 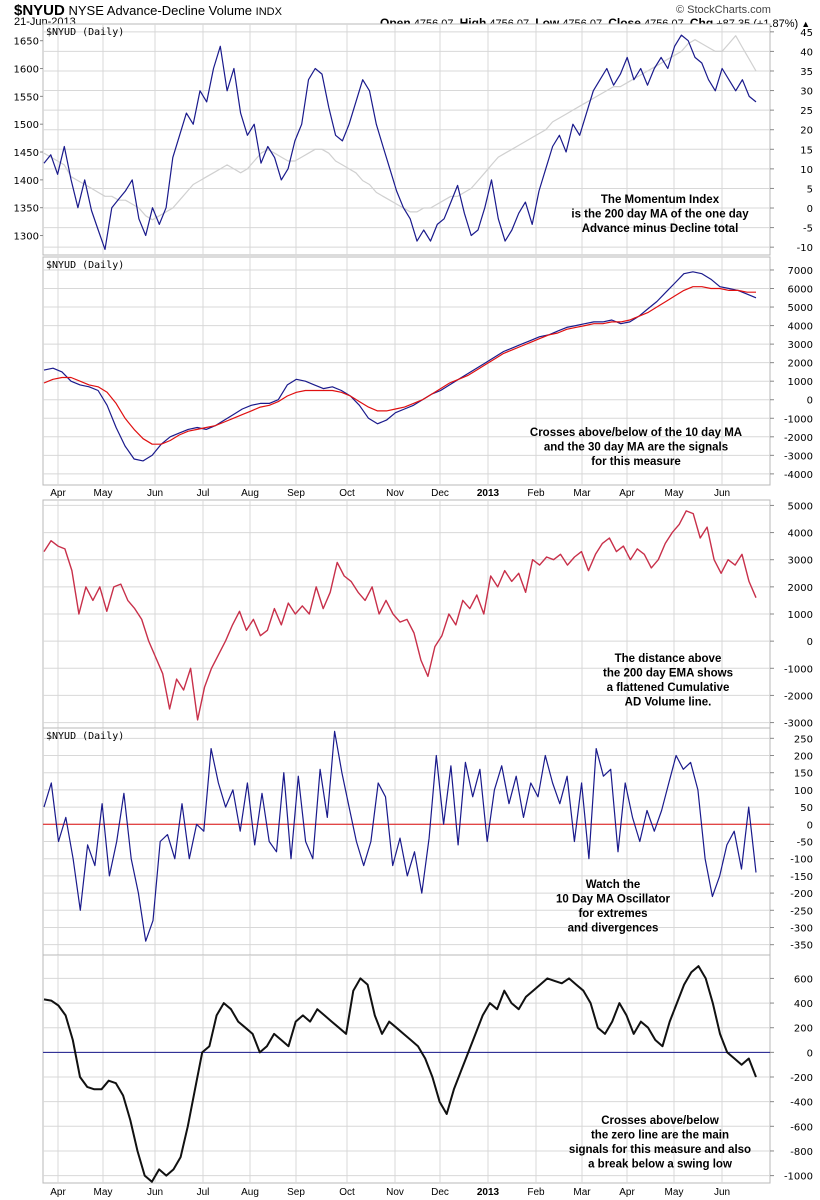 What do you see at coordinates (806, 72) in the screenshot?
I see `right-axis-label: 35` at bounding box center [806, 72].